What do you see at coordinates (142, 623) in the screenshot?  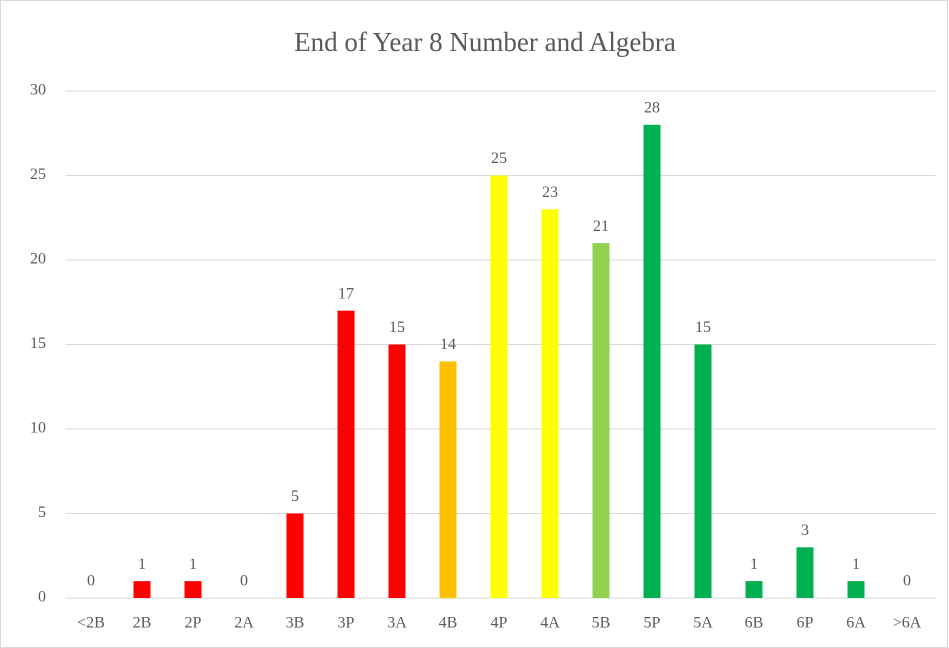 I see `x-tick-label: 2B` at bounding box center [142, 623].